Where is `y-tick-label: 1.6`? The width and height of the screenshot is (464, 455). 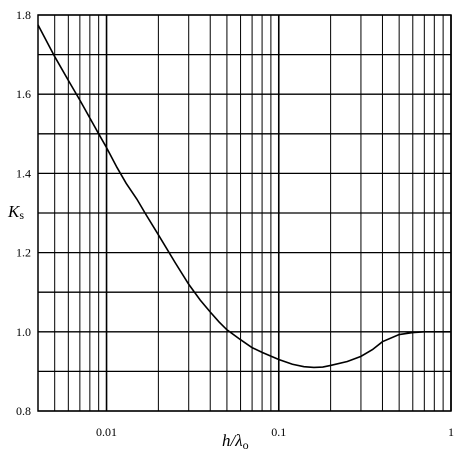
y-tick-label: 1.6 is located at coordinates (23, 94).